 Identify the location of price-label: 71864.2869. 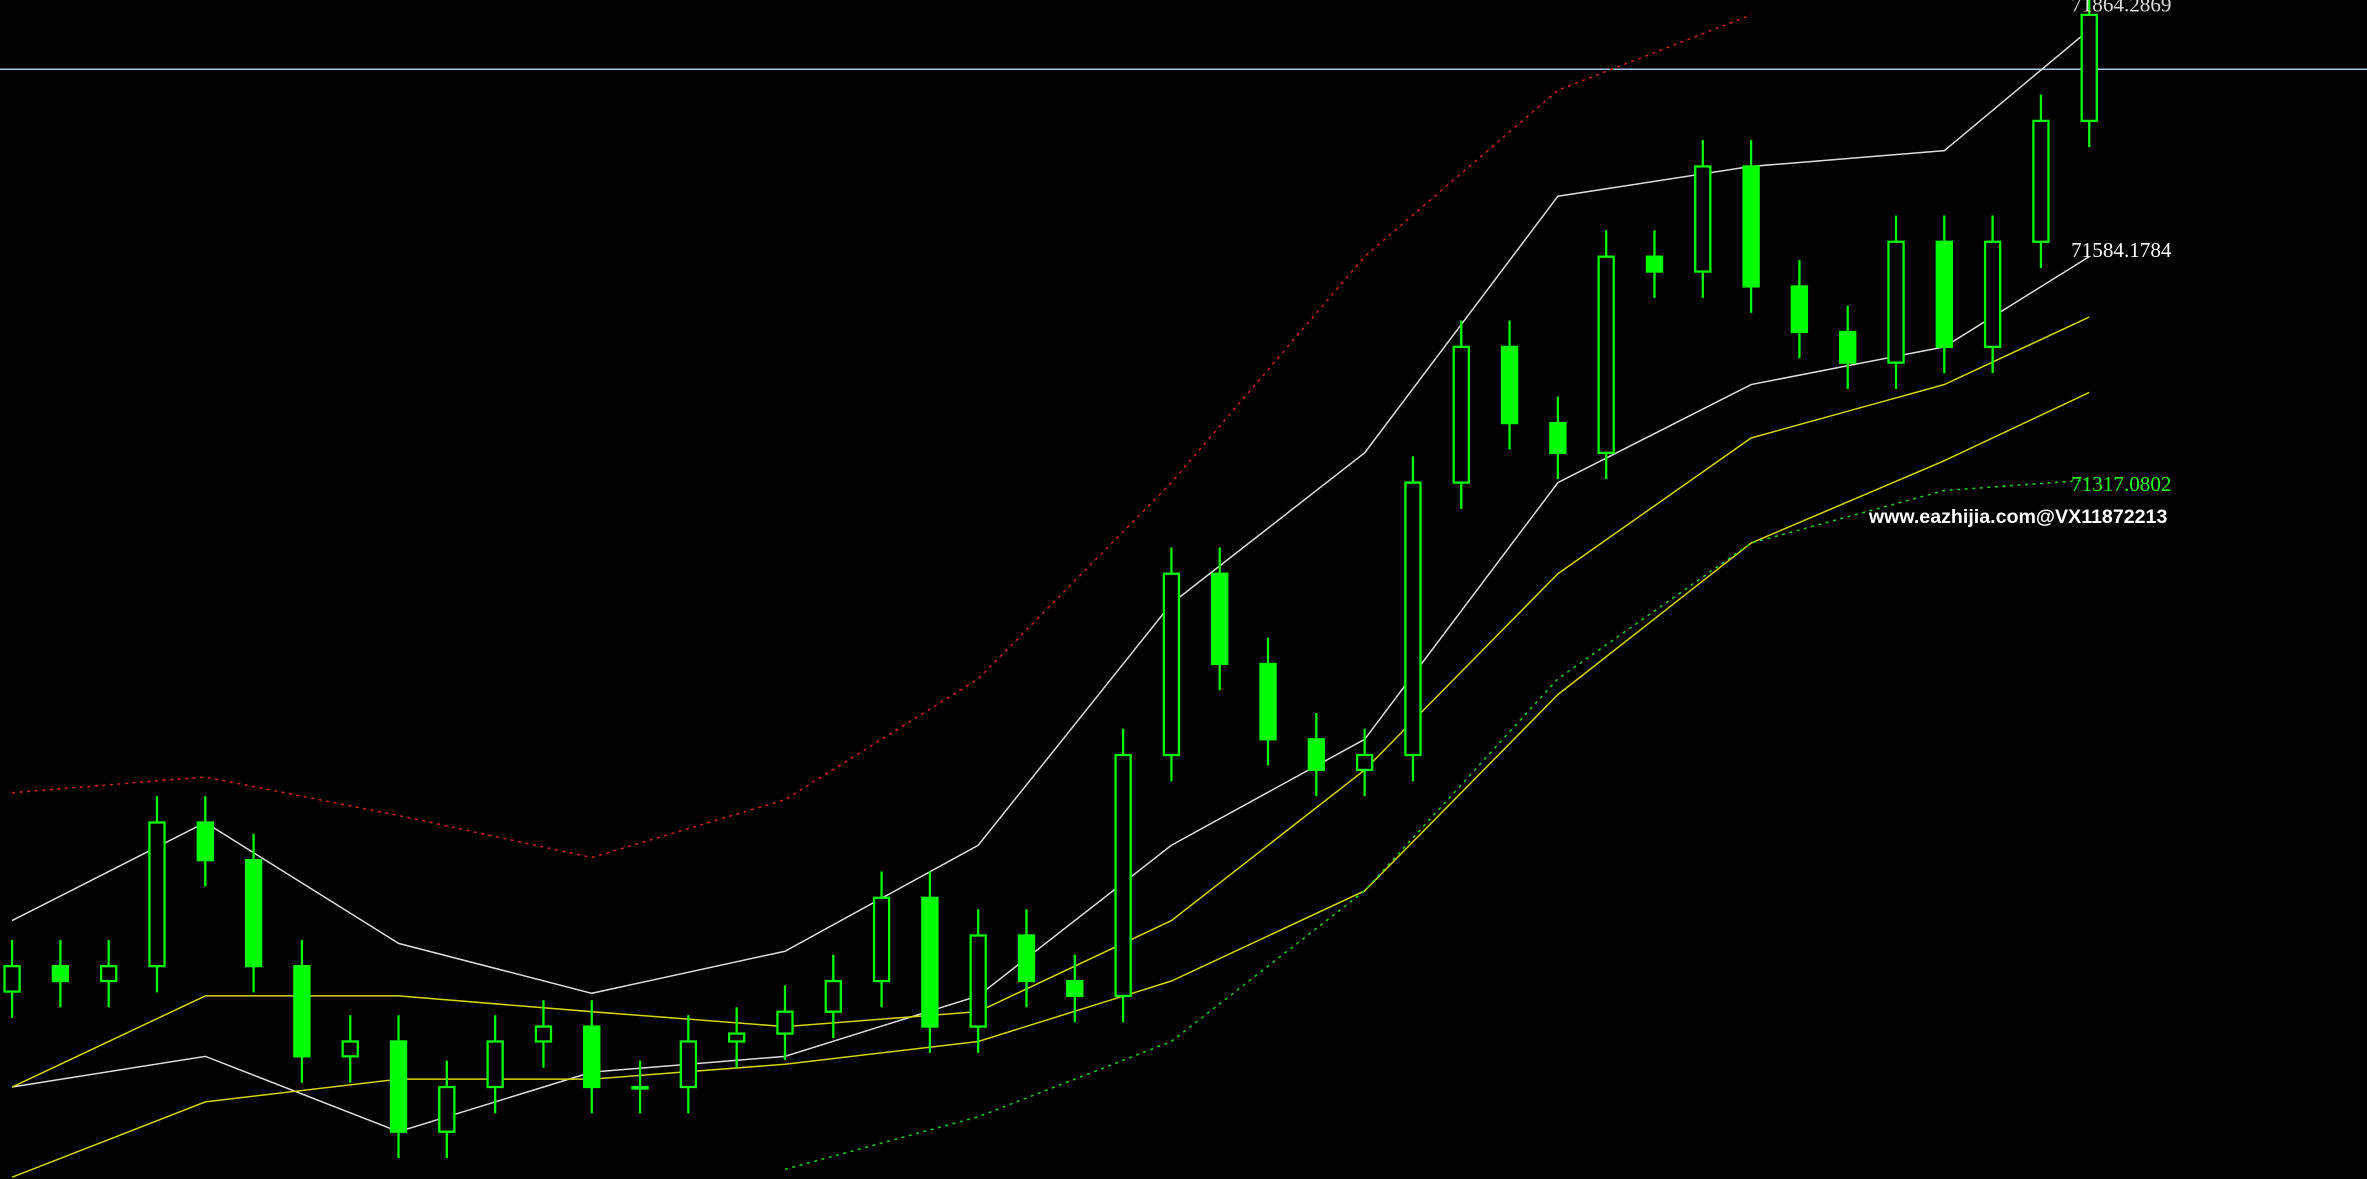
(2121, 8).